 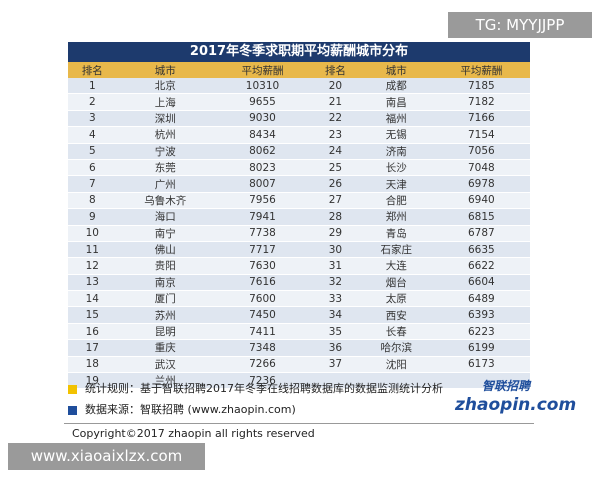 What do you see at coordinates (299, 168) in the screenshot?
I see `table-row: 6 东莞 8023 25 长沙 7048` at bounding box center [299, 168].